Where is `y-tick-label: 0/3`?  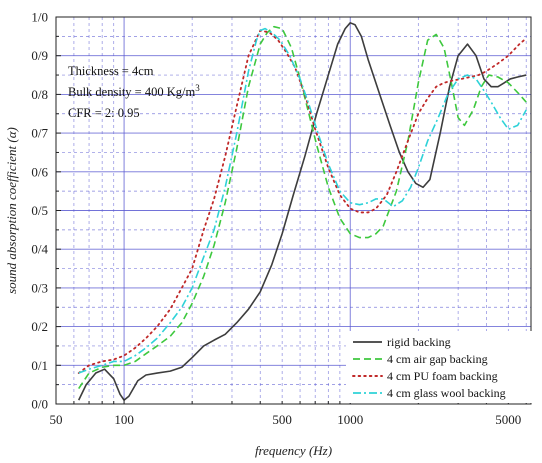 y-tick-label: 0/3 is located at coordinates (39, 287).